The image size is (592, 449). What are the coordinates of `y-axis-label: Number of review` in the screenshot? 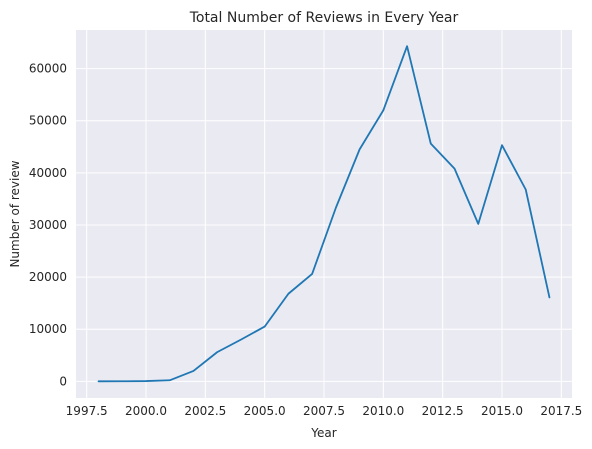 It's located at (15, 213).